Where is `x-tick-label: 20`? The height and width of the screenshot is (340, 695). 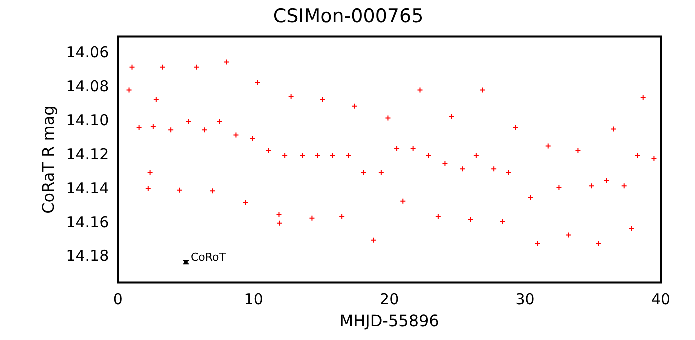 x-tick-label: 20 is located at coordinates (390, 299).